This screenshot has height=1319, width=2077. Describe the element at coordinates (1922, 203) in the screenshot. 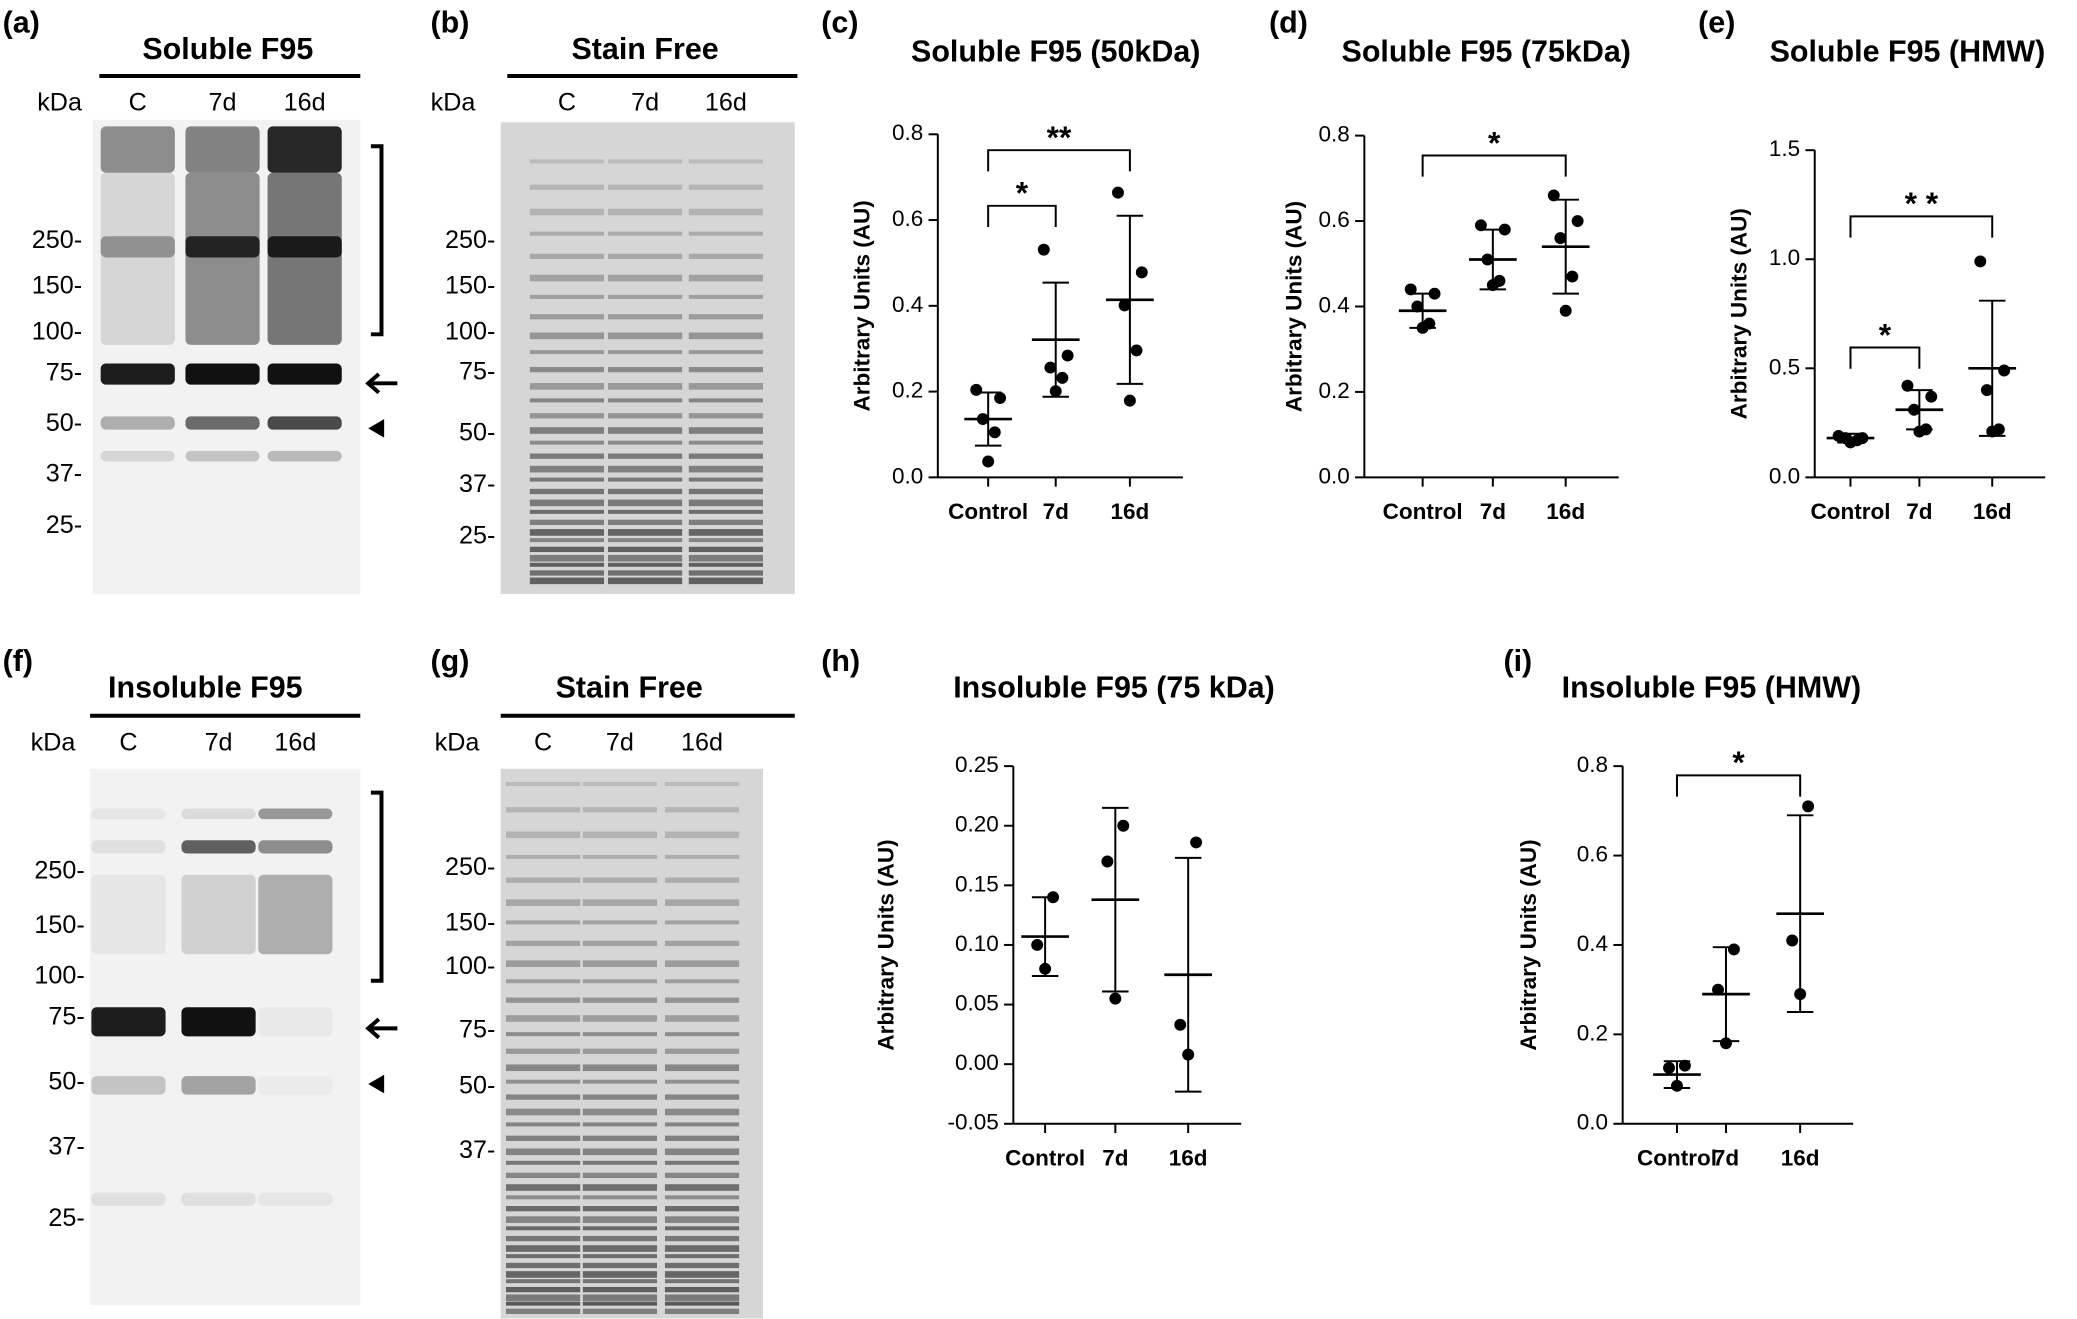

I see `significance-label: * *` at that location.